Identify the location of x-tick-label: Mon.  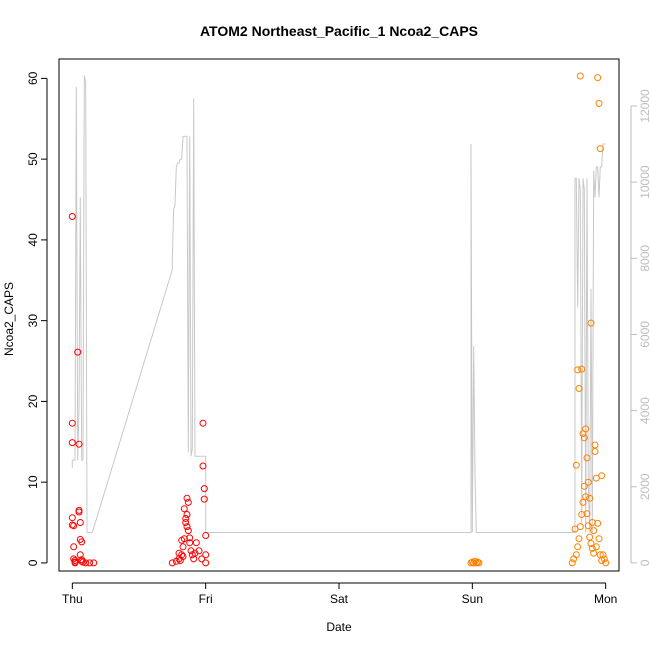
(605, 599).